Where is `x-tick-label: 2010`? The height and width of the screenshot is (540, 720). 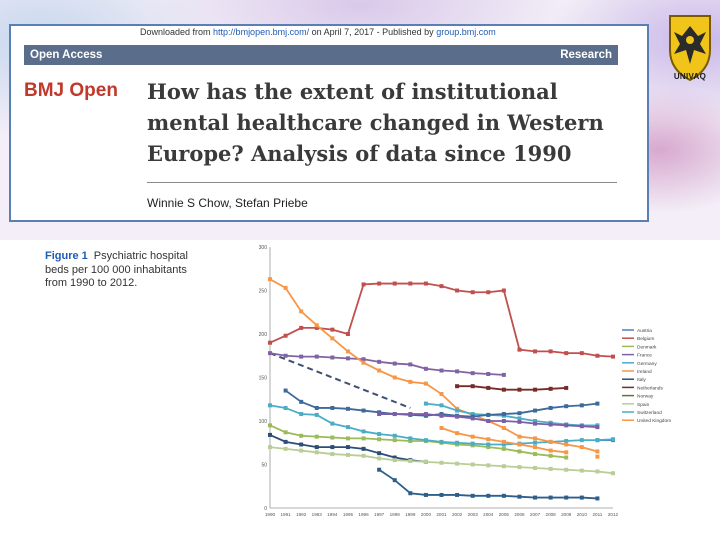
x-tick-label: 2010 is located at coordinates (582, 514).